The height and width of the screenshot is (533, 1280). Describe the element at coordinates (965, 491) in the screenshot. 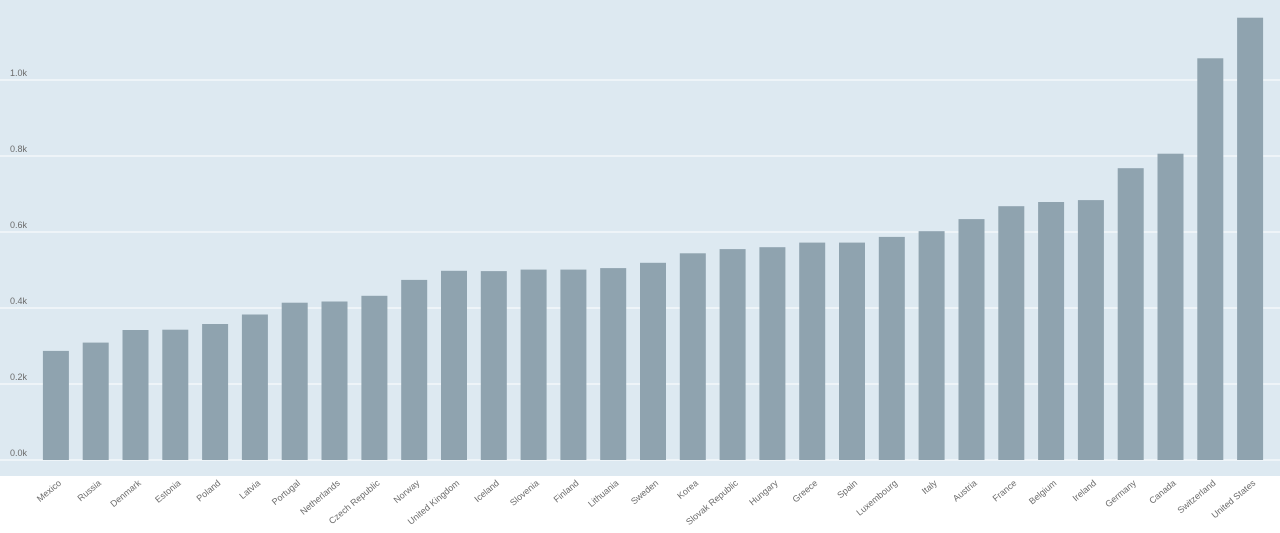

I see `x-category-label: Austria` at that location.